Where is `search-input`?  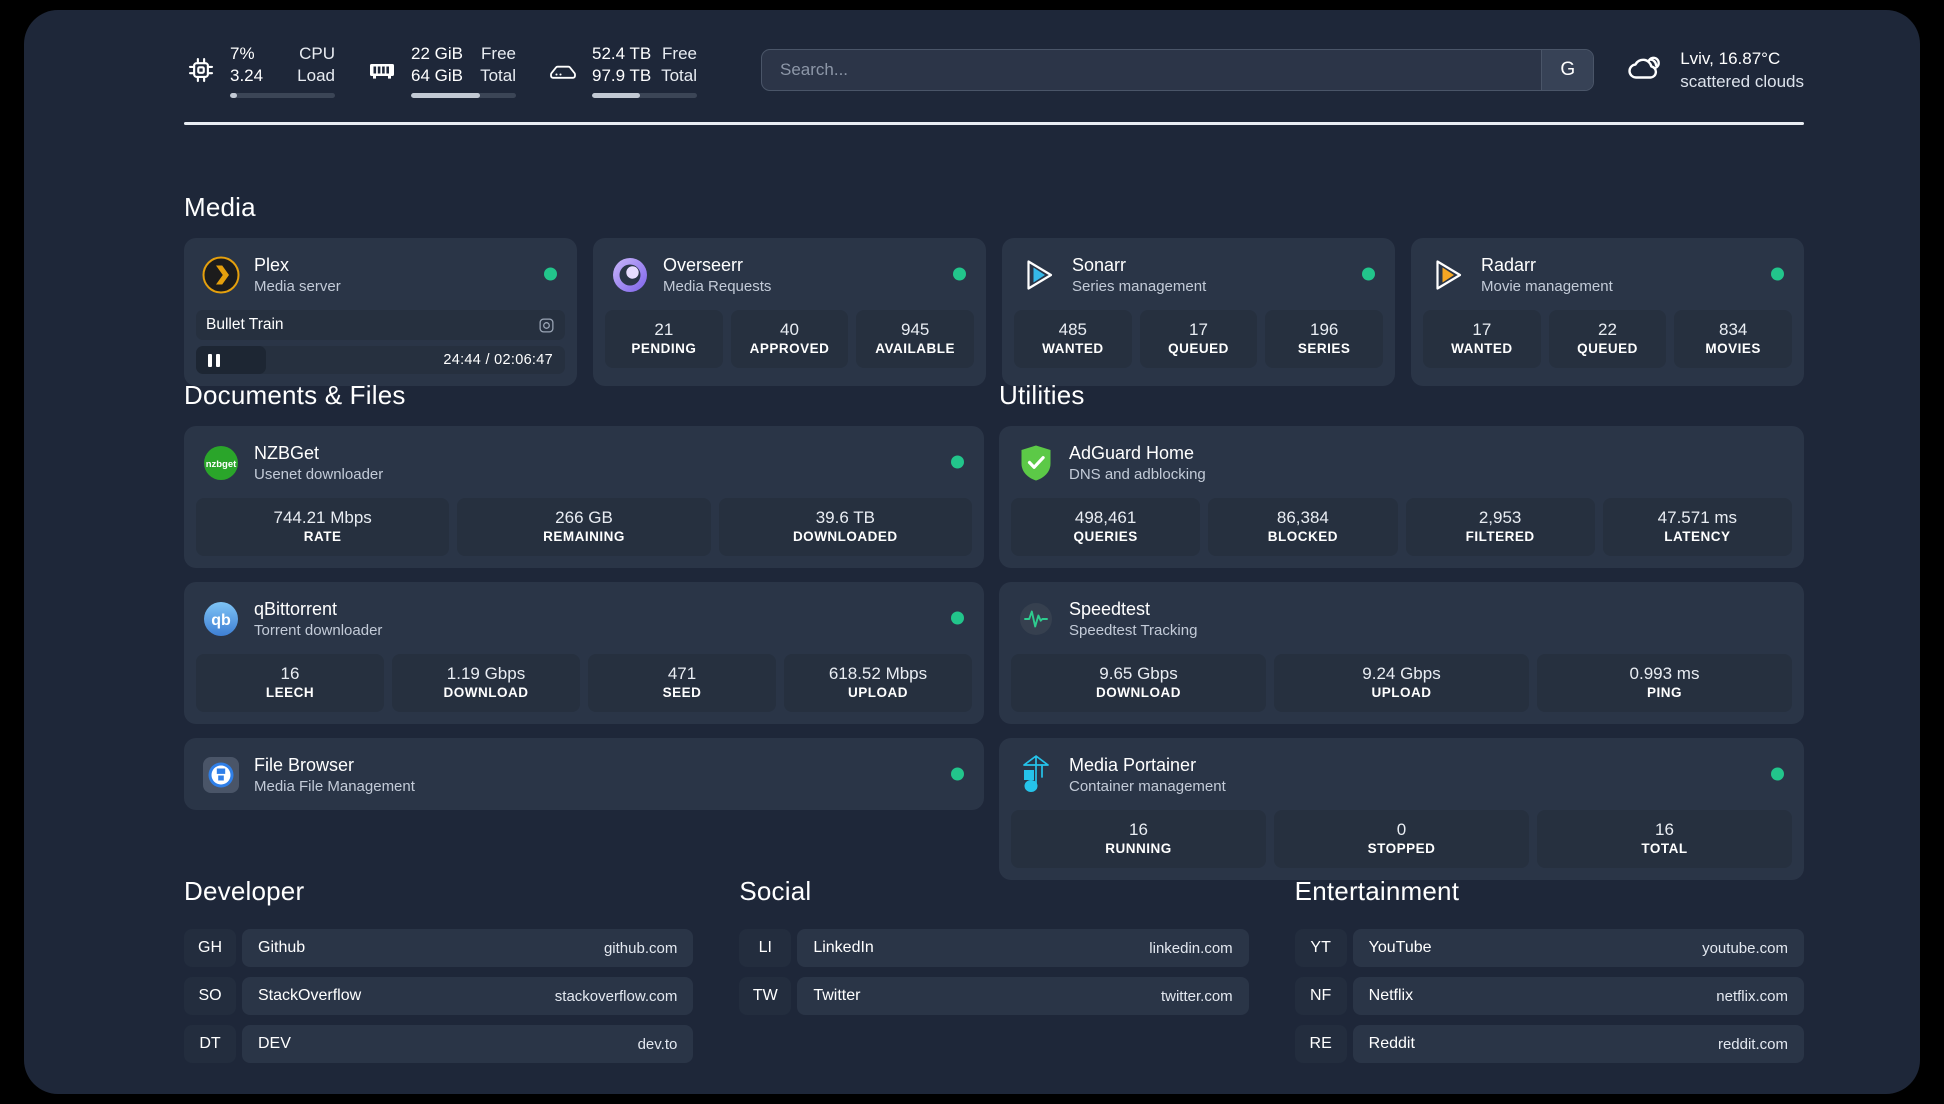
search-input is located at coordinates (1152, 70).